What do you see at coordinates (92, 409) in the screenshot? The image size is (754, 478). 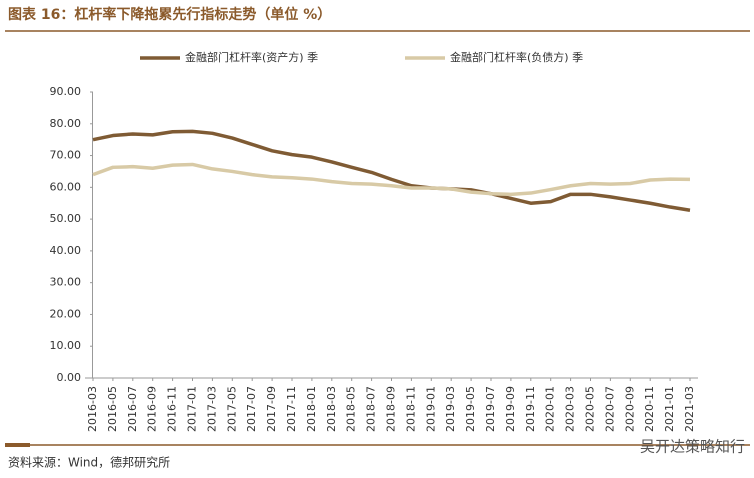 I see `x-tick-label: 2016-03` at bounding box center [92, 409].